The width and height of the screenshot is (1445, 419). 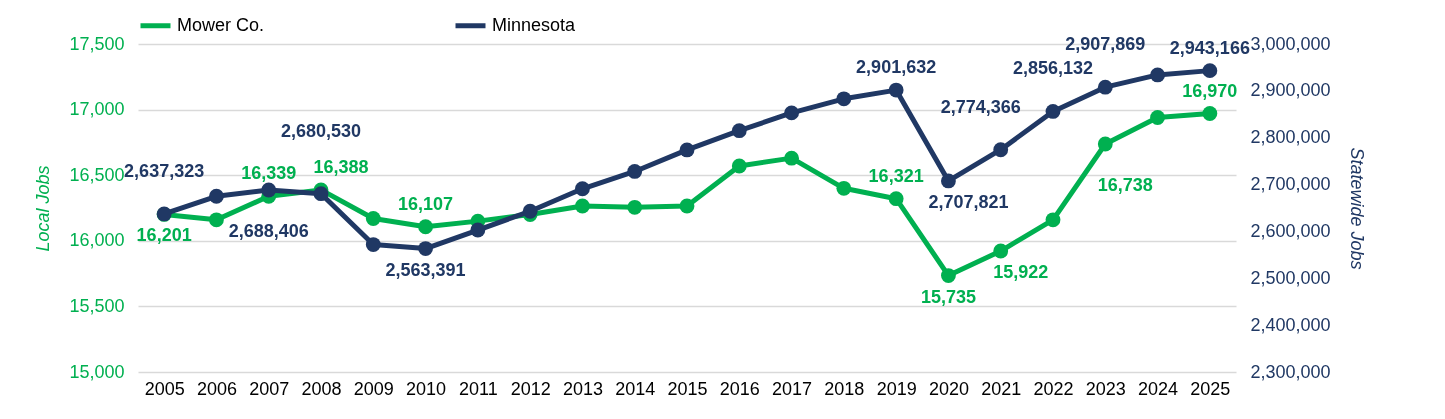 I want to click on data-label: 2,774,366, so click(x=980, y=106).